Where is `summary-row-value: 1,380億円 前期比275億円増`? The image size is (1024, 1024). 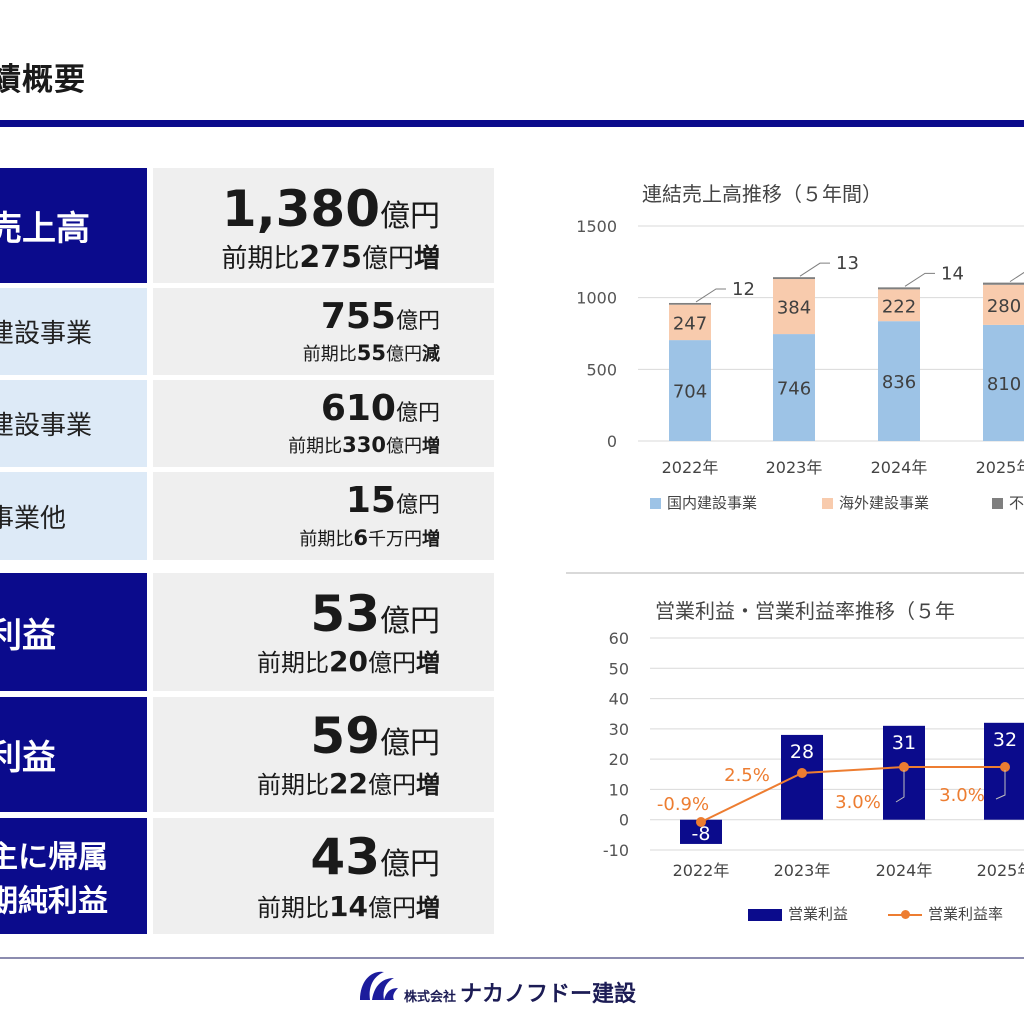 summary-row-value: 1,380億円 前期比275億円増 is located at coordinates (323, 225).